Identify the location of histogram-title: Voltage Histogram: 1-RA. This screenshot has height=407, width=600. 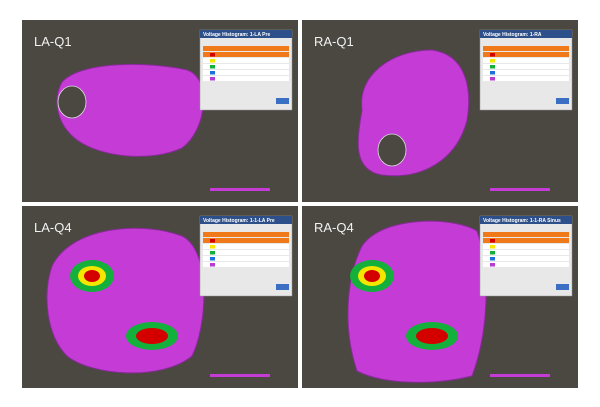
(512, 35).